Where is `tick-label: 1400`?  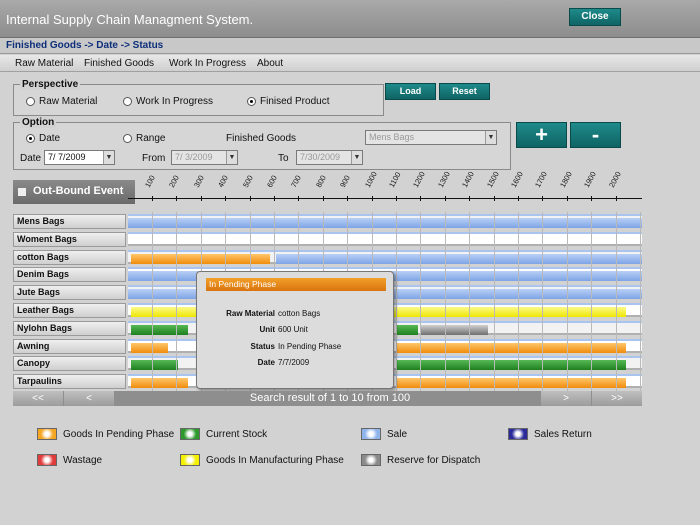
tick-label: 1400 is located at coordinates (468, 179).